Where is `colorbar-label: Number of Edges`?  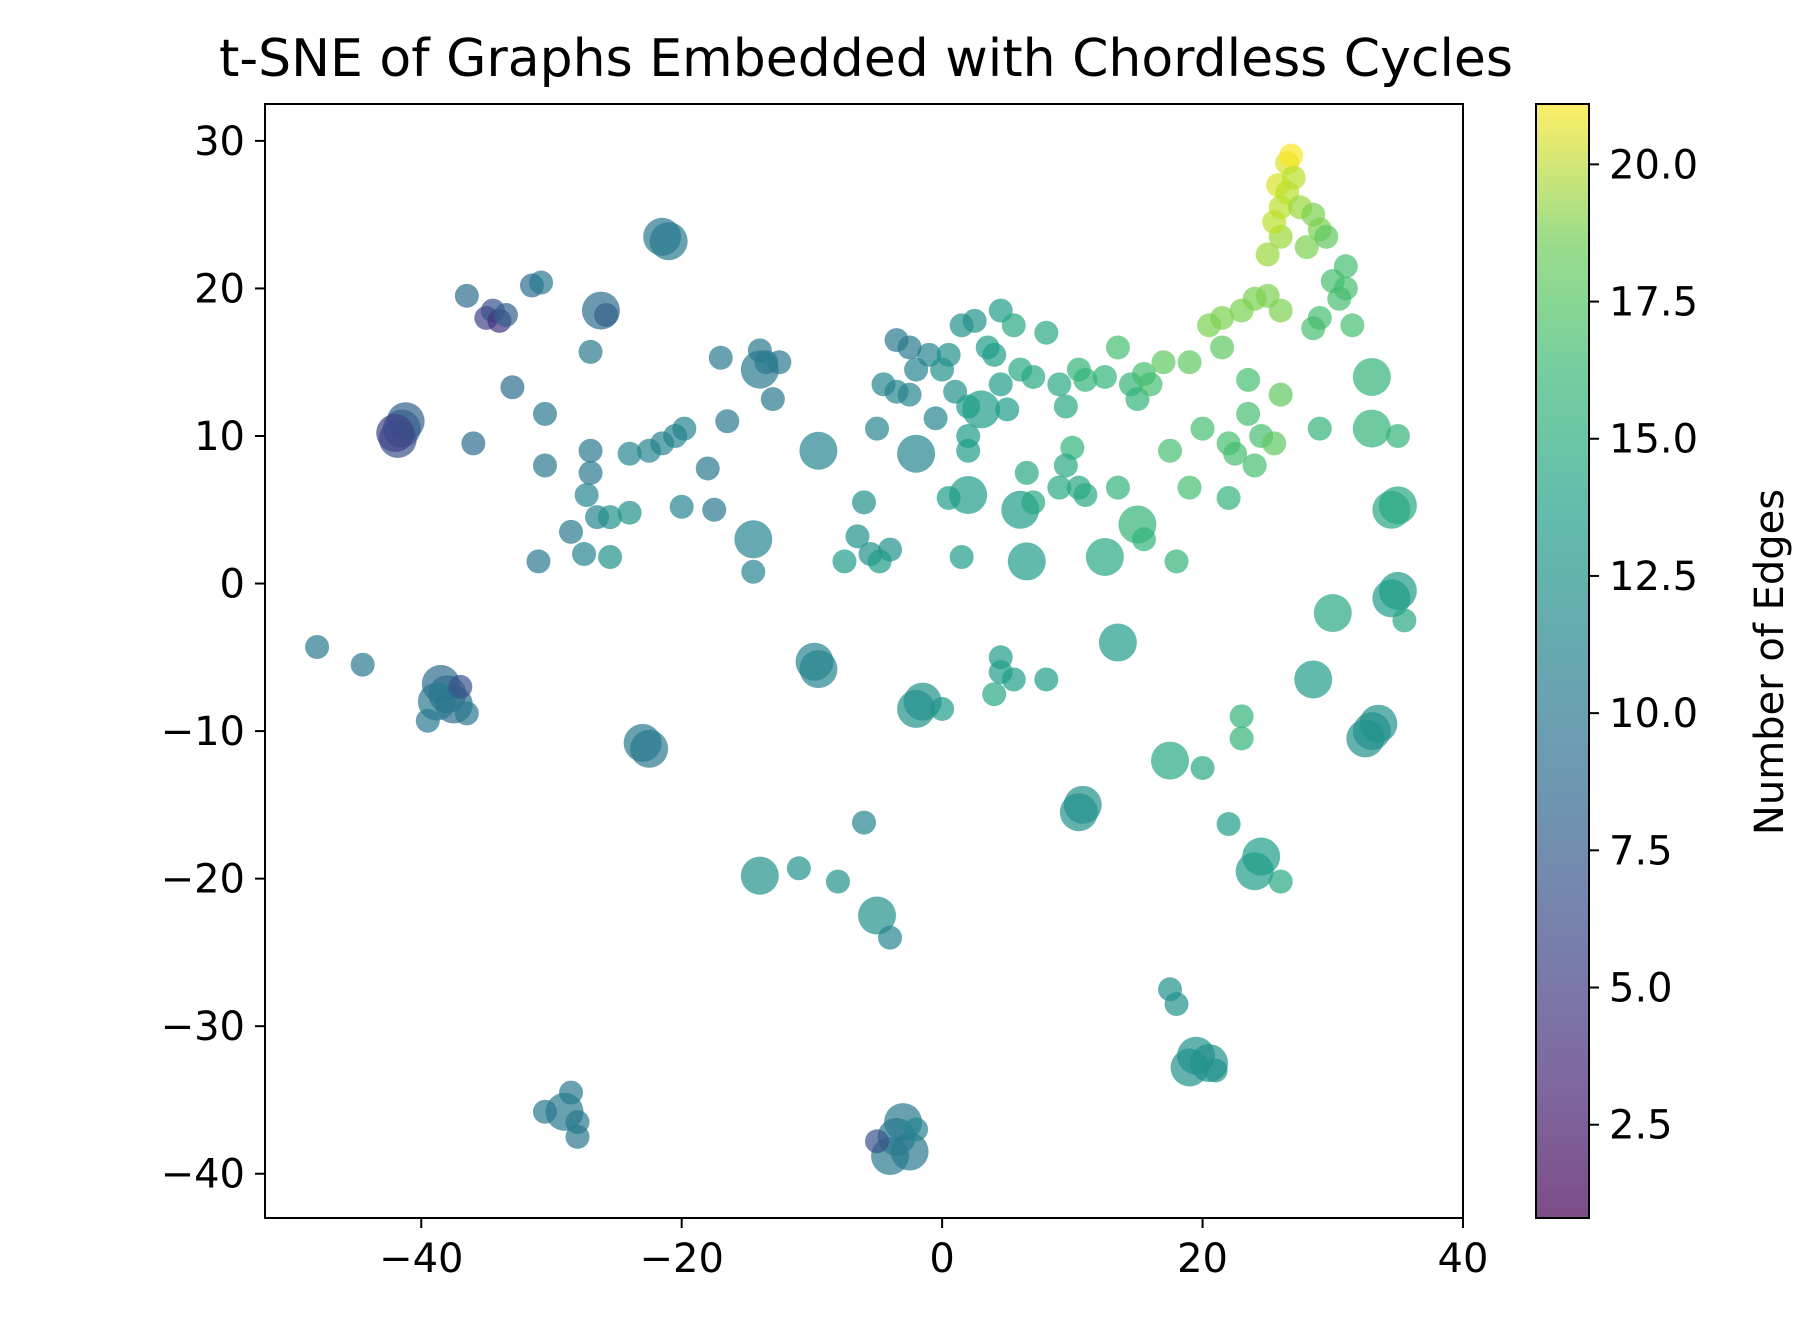
colorbar-label: Number of Edges is located at coordinates (1770, 662).